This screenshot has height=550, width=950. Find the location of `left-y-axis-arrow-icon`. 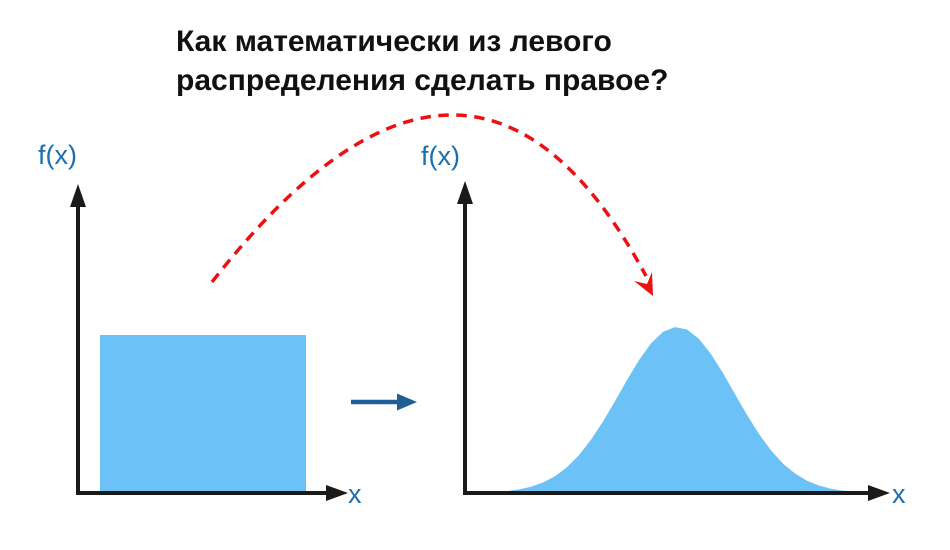

left-y-axis-arrow-icon is located at coordinates (78, 195).